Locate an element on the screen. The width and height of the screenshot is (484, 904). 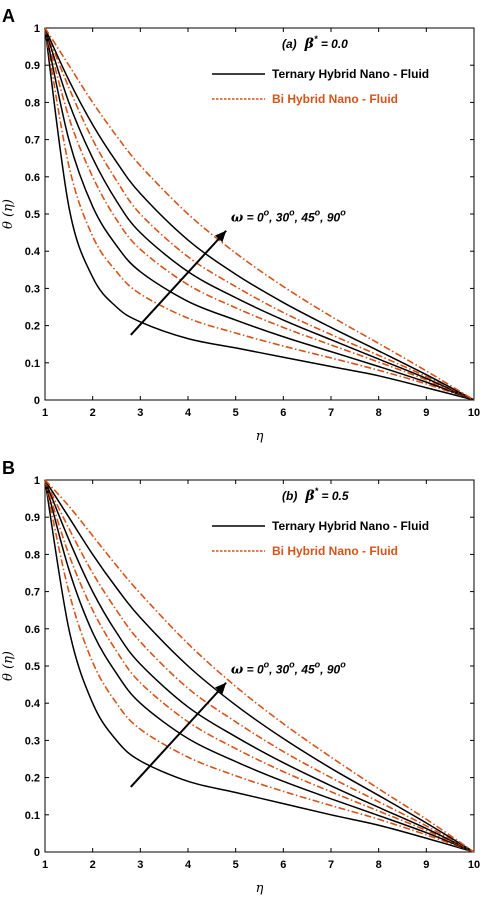
y-tick-label: 0.6 is located at coordinates (32, 178).